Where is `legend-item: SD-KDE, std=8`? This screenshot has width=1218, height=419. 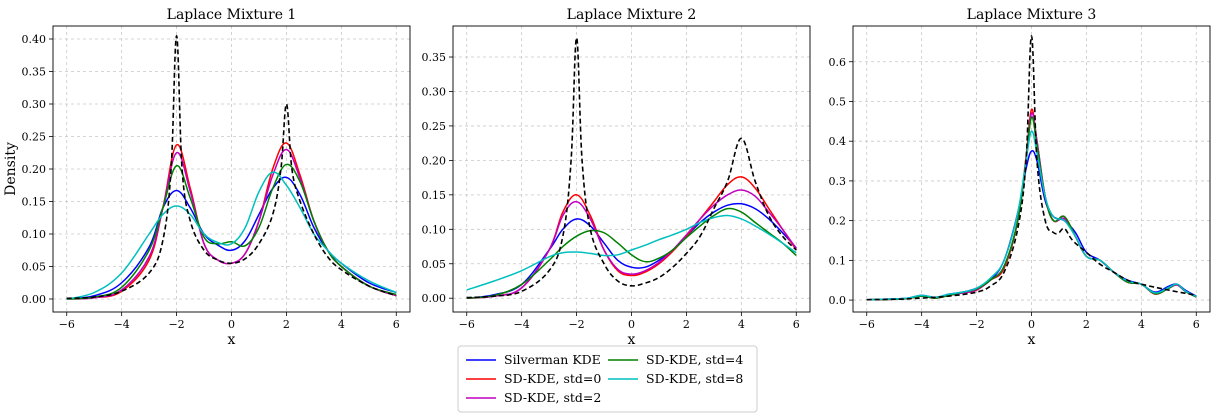 legend-item: SD-KDE, std=8 is located at coordinates (675, 378).